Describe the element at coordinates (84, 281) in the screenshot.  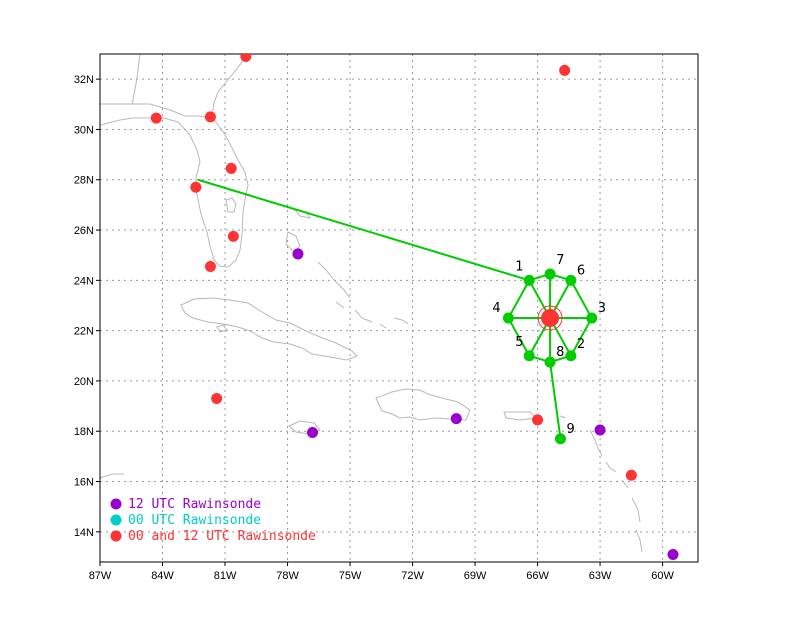
I see `y-tick-label: 24N` at that location.